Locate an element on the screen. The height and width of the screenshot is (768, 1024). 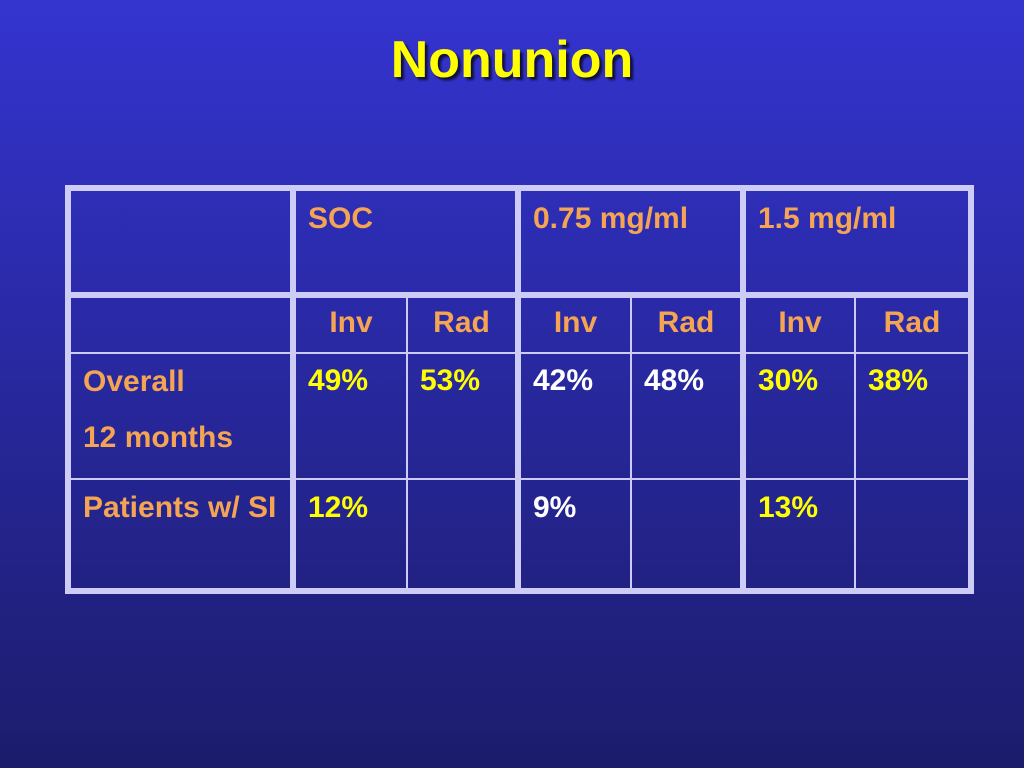
group-header: SOC is located at coordinates (404, 242).